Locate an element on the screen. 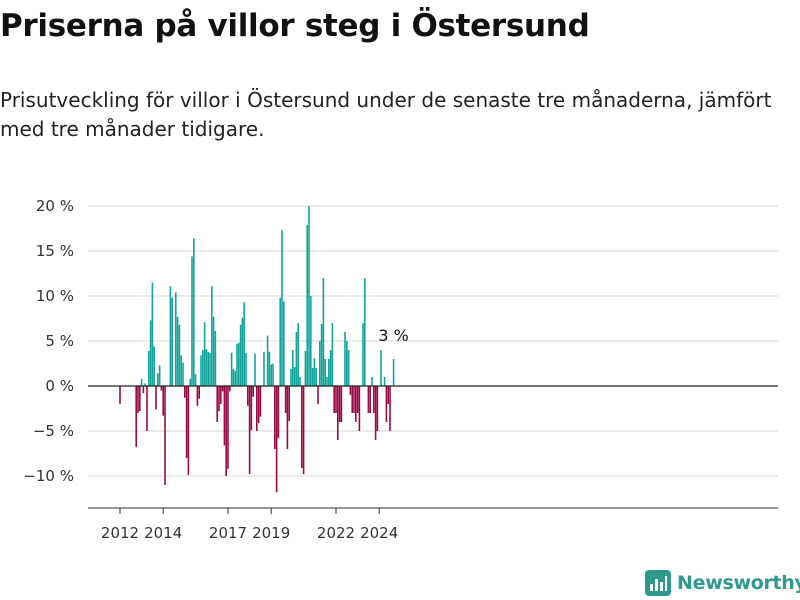 The width and height of the screenshot is (800, 600). y-tick-label: 5 % is located at coordinates (59, 341).